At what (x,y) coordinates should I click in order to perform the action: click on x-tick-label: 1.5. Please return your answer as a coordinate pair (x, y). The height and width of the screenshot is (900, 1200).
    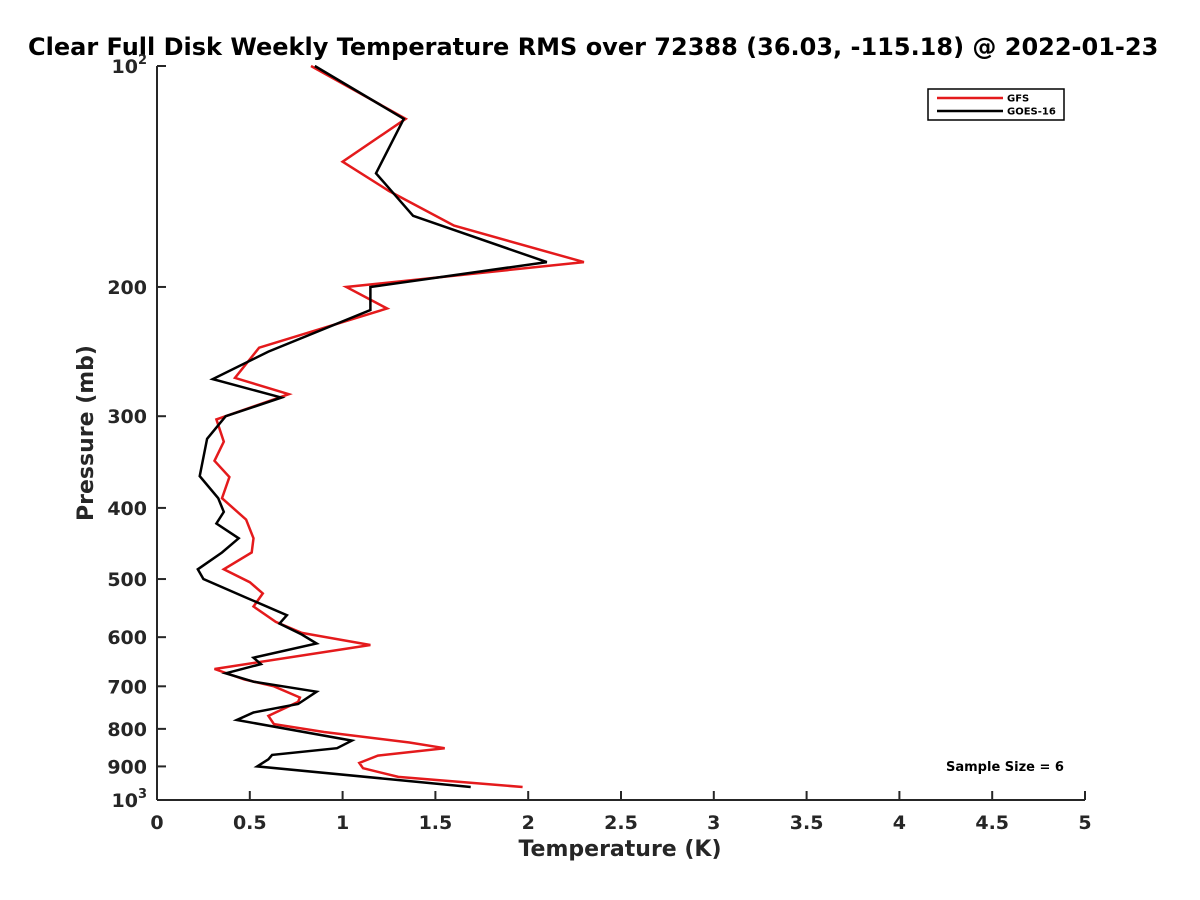
    Looking at the image, I should click on (436, 823).